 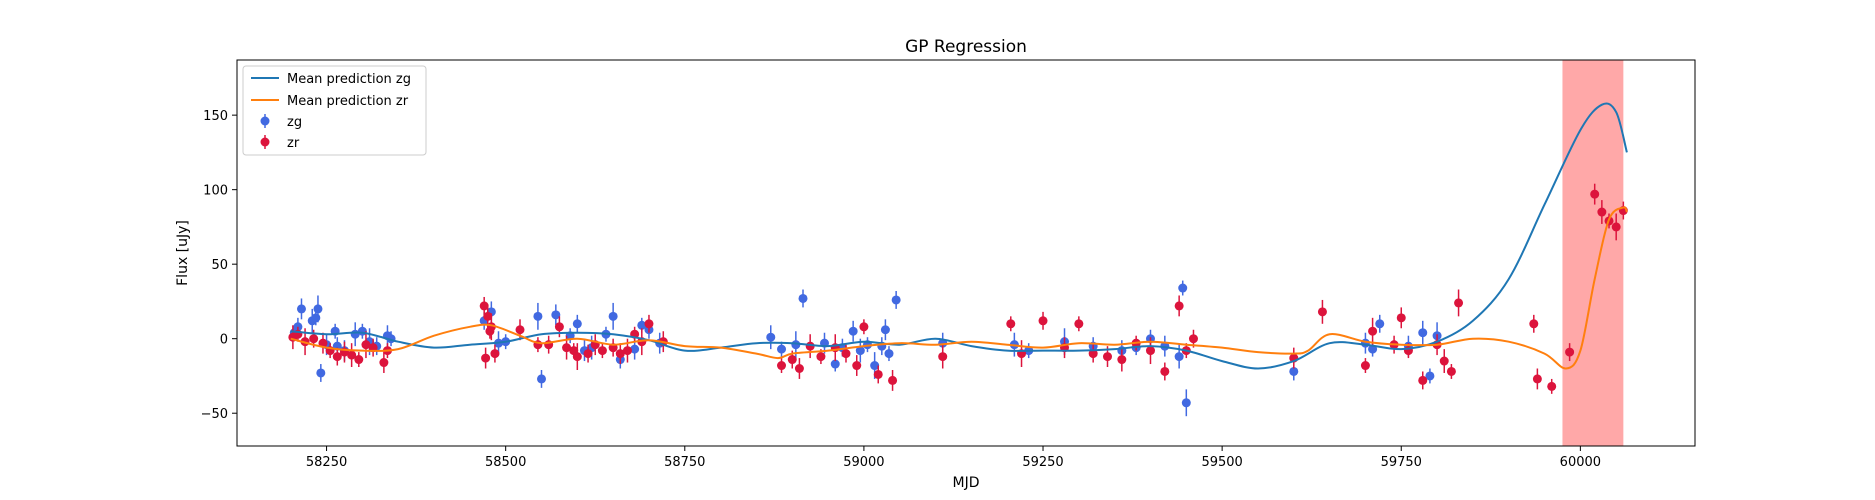 I want to click on y-axis: −50 0 50 100 150, so click(x=219, y=265).